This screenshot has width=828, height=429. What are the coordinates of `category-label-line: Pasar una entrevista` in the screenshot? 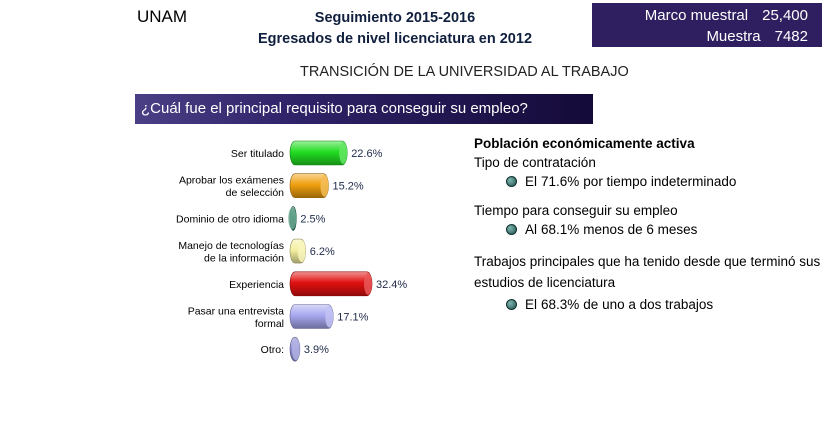 It's located at (236, 311).